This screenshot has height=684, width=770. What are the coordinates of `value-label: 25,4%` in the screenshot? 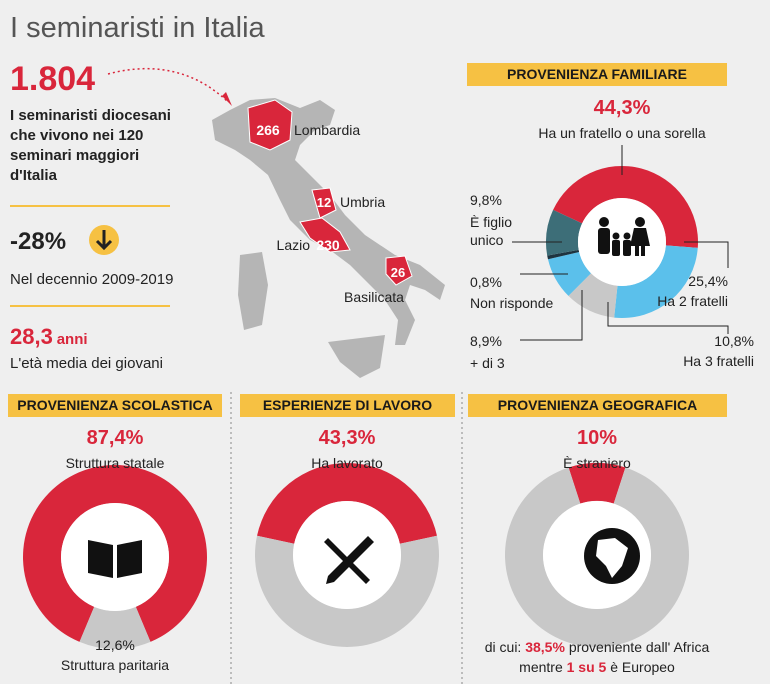 It's located at (708, 281).